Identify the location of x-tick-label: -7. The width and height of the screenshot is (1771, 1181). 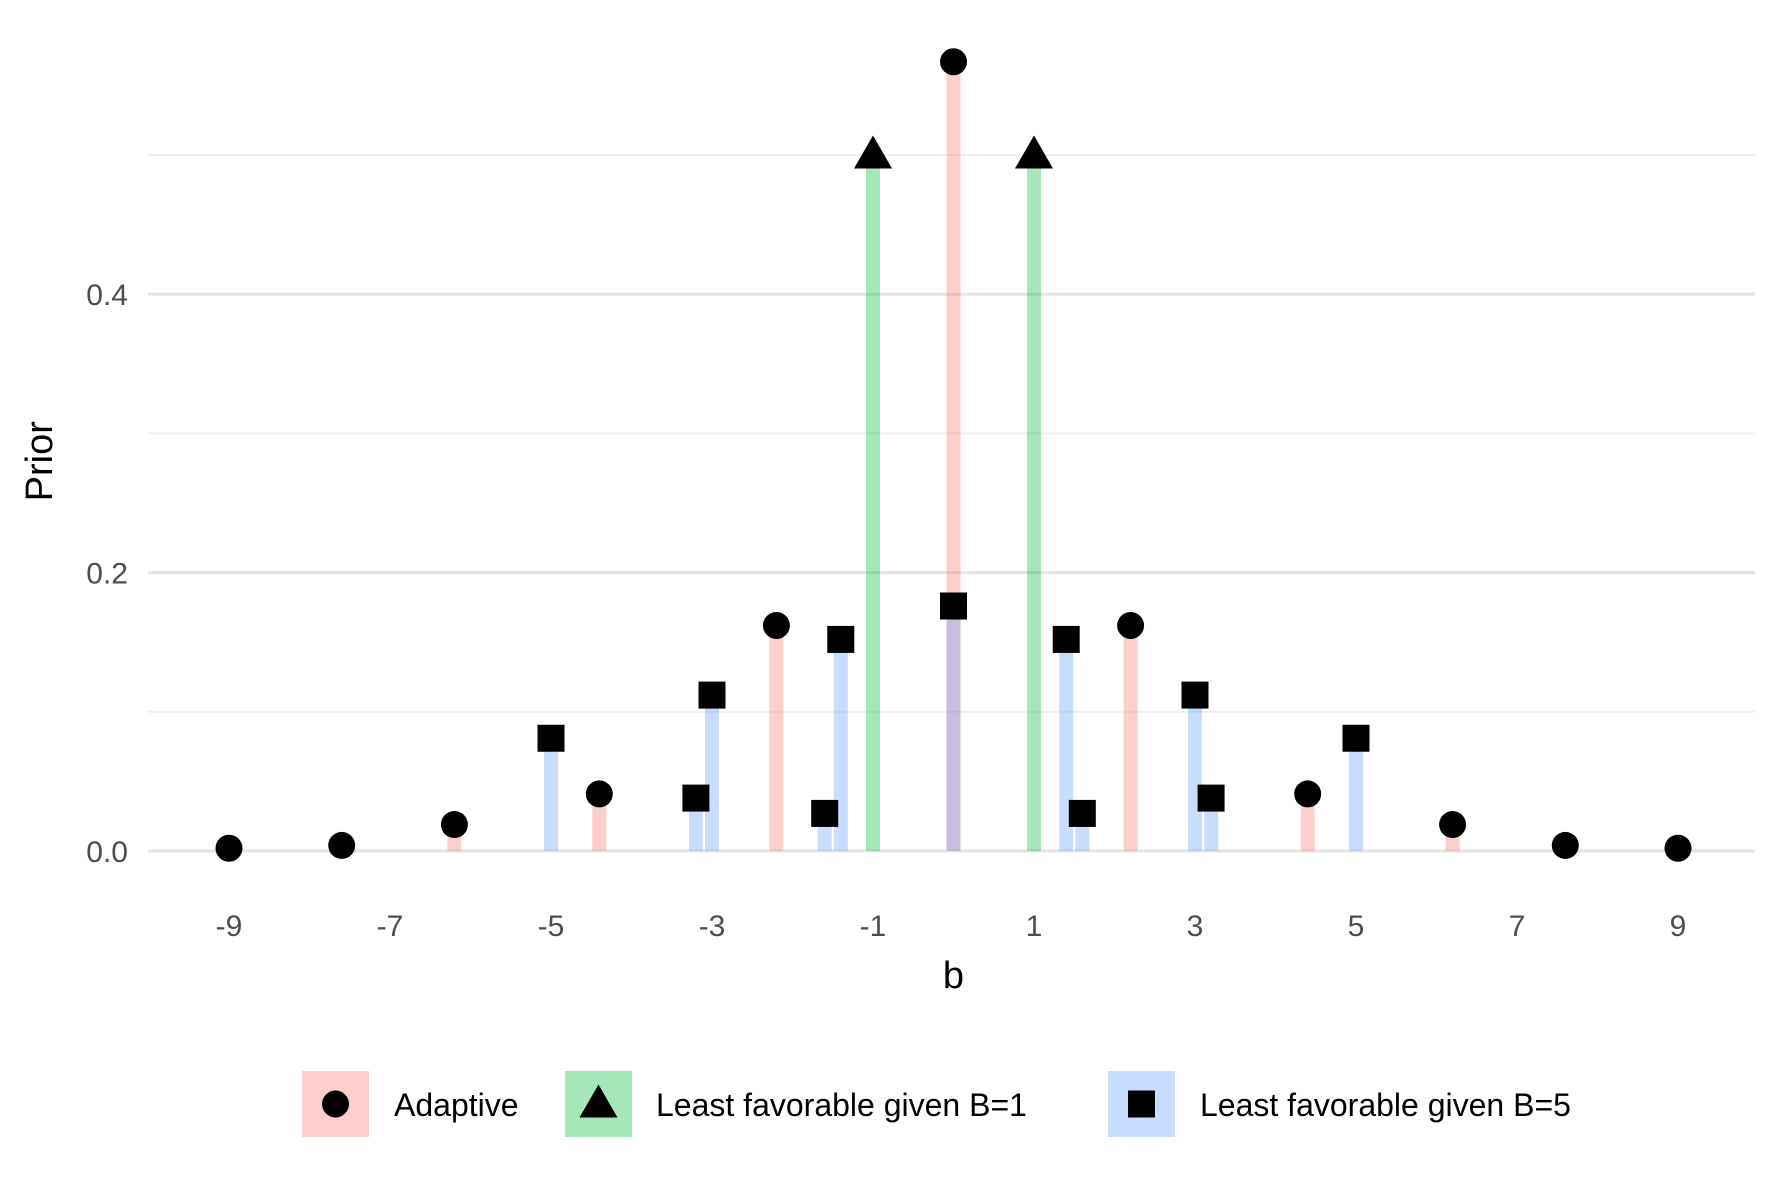
(390, 926).